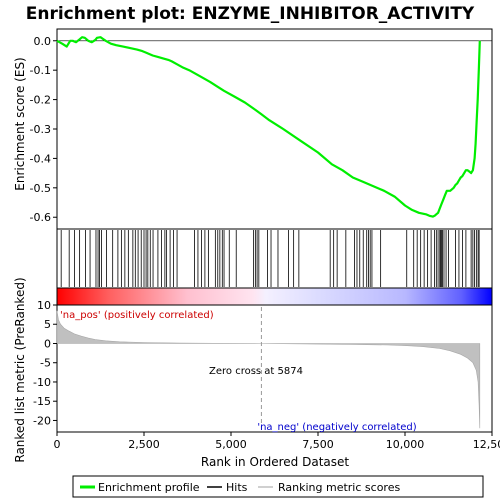 Image resolution: width=500 pixels, height=500 pixels. I want to click on positive-correlation-label: 'na_pos' (positively correlated), so click(137, 315).